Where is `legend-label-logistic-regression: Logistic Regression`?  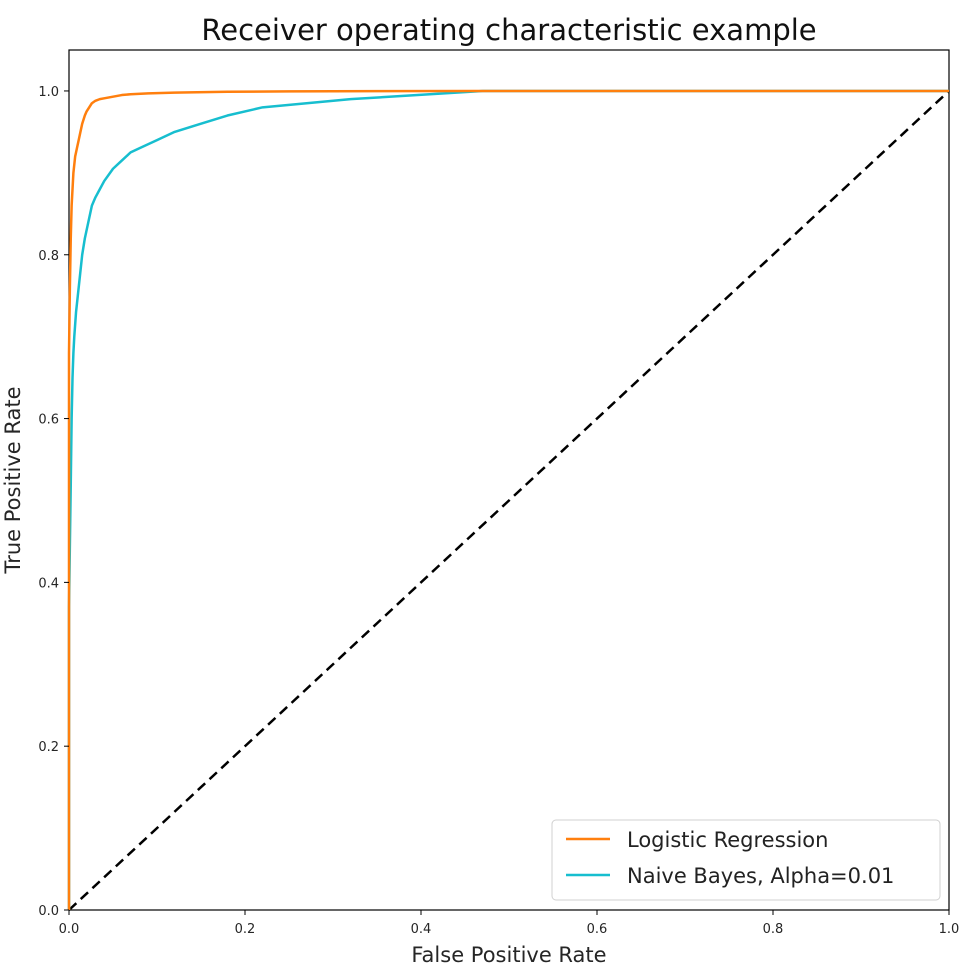 legend-label-logistic-regression: Logistic Regression is located at coordinates (727, 840).